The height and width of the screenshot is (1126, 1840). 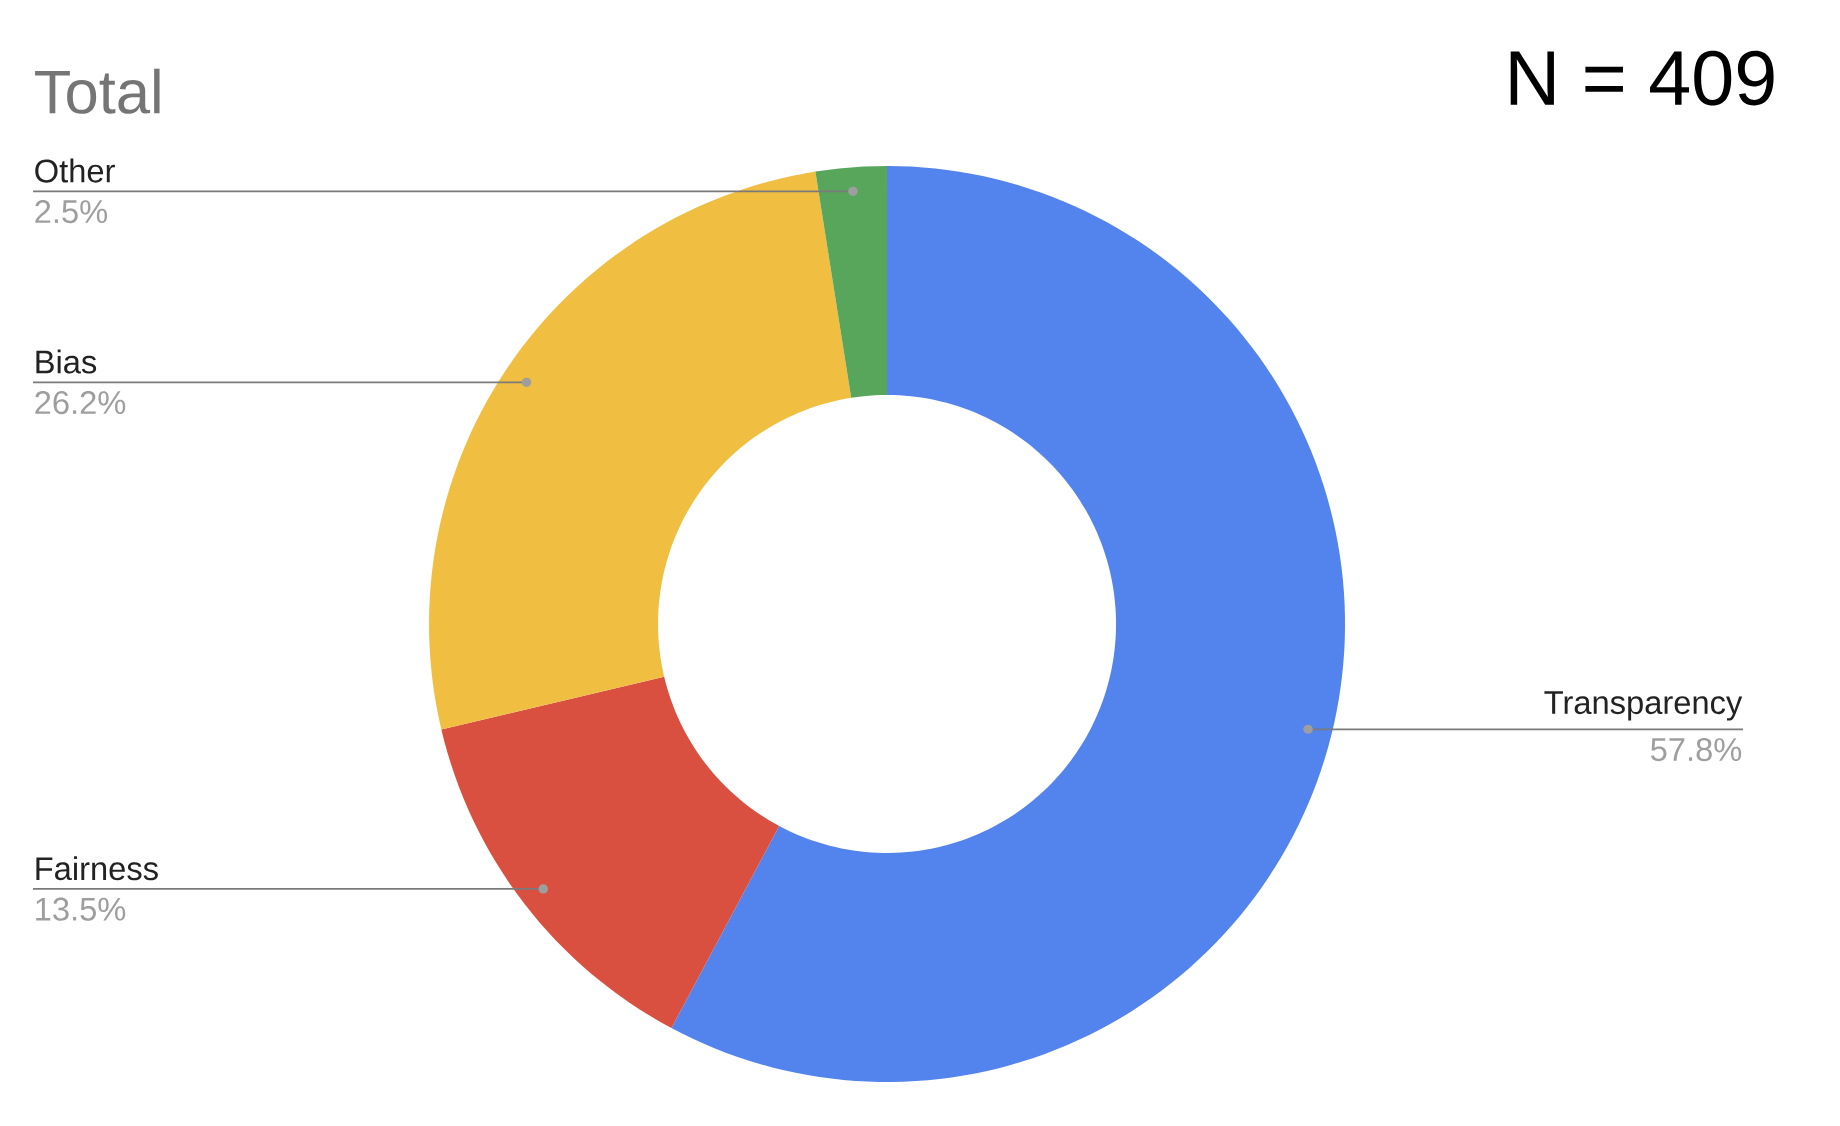 What do you see at coordinates (97, 91) in the screenshot?
I see `chart-title: Total` at bounding box center [97, 91].